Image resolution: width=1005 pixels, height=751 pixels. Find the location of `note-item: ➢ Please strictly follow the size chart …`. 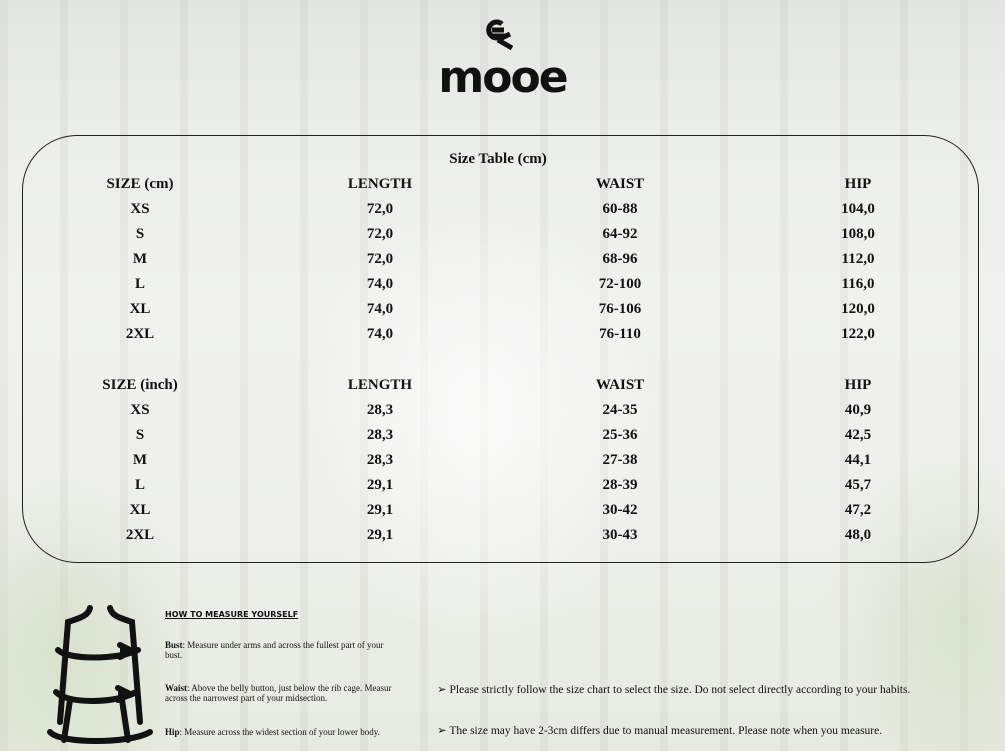

note-item: ➢ Please strictly follow the size chart … is located at coordinates (673, 689).